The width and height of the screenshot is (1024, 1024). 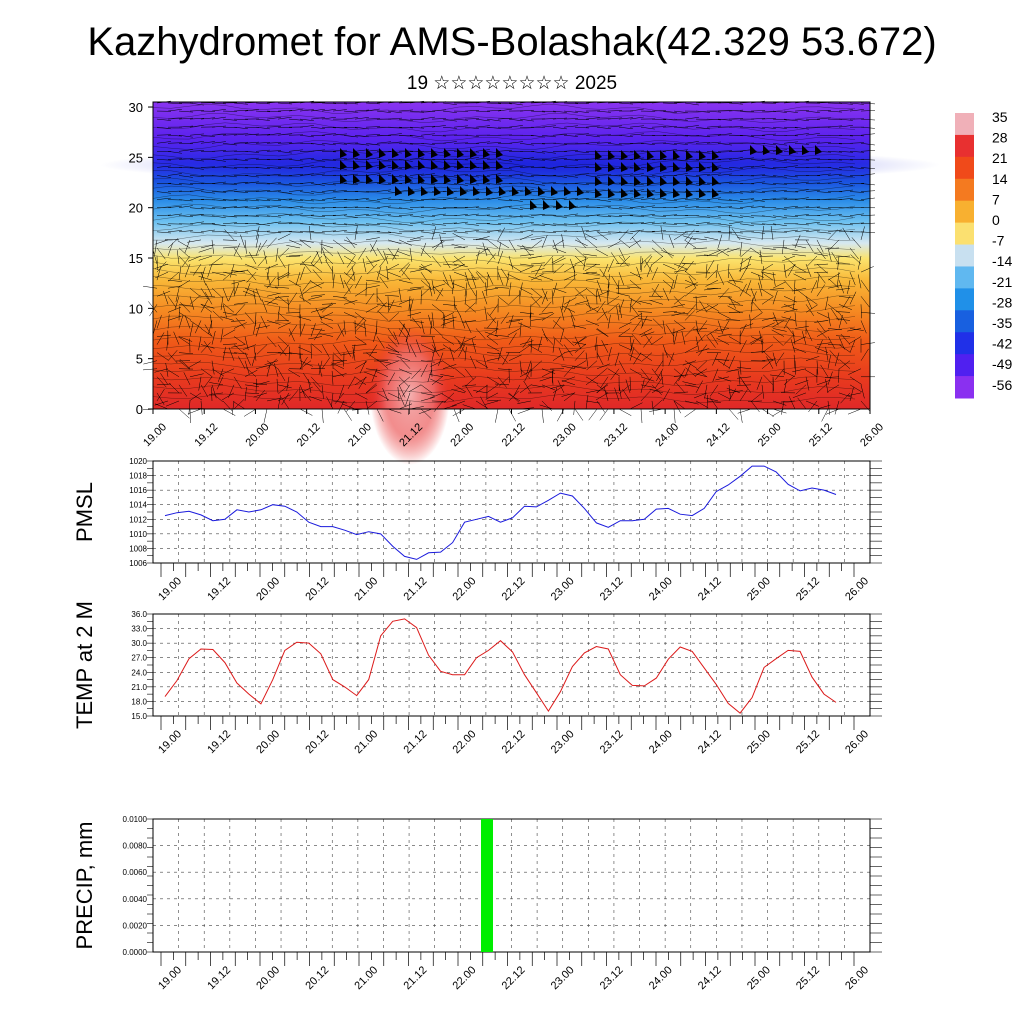 I want to click on temp-y-axis-title: TEMP at 2 M, so click(x=84, y=665).